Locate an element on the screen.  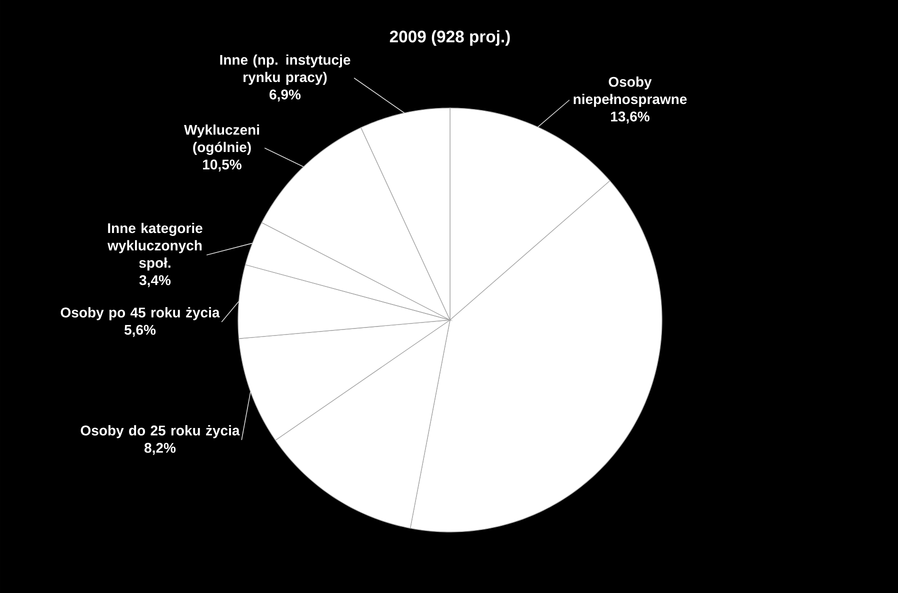
slice-label: Osoby po 45 roku życia is located at coordinates (140, 313).